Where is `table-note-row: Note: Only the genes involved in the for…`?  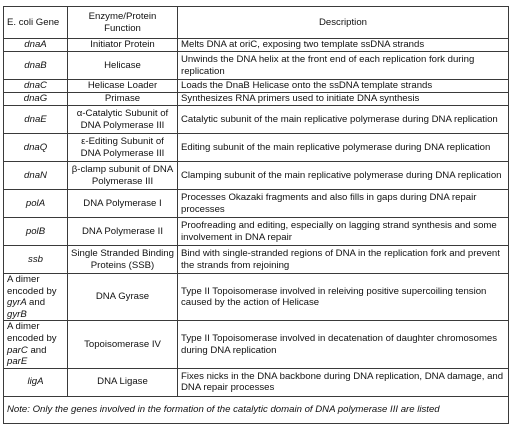
table-note-row: Note: Only the genes involved in the for… is located at coordinates (256, 409).